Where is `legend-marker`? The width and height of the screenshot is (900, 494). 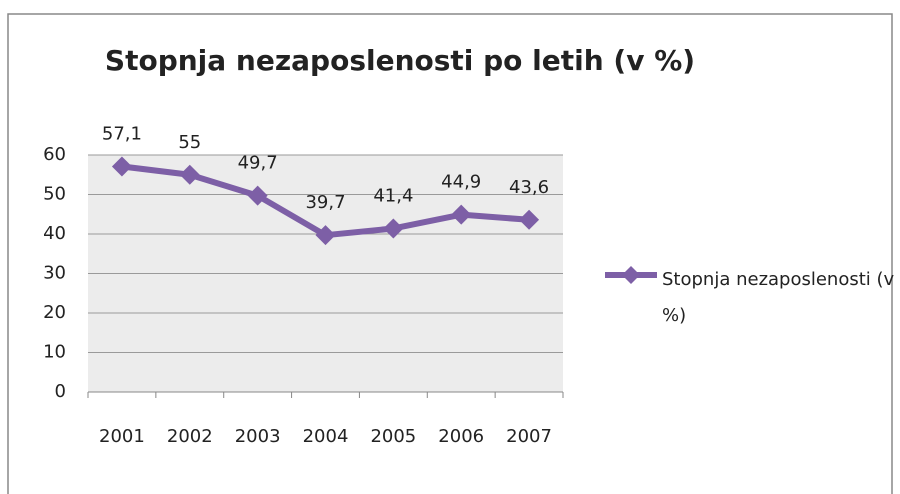 legend-marker is located at coordinates (631, 275).